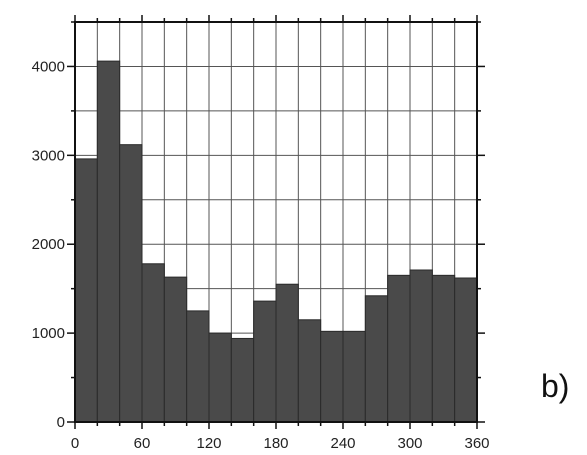 The width and height of the screenshot is (587, 455). Describe the element at coordinates (342, 443) in the screenshot. I see `x-tick-label: 240` at that location.